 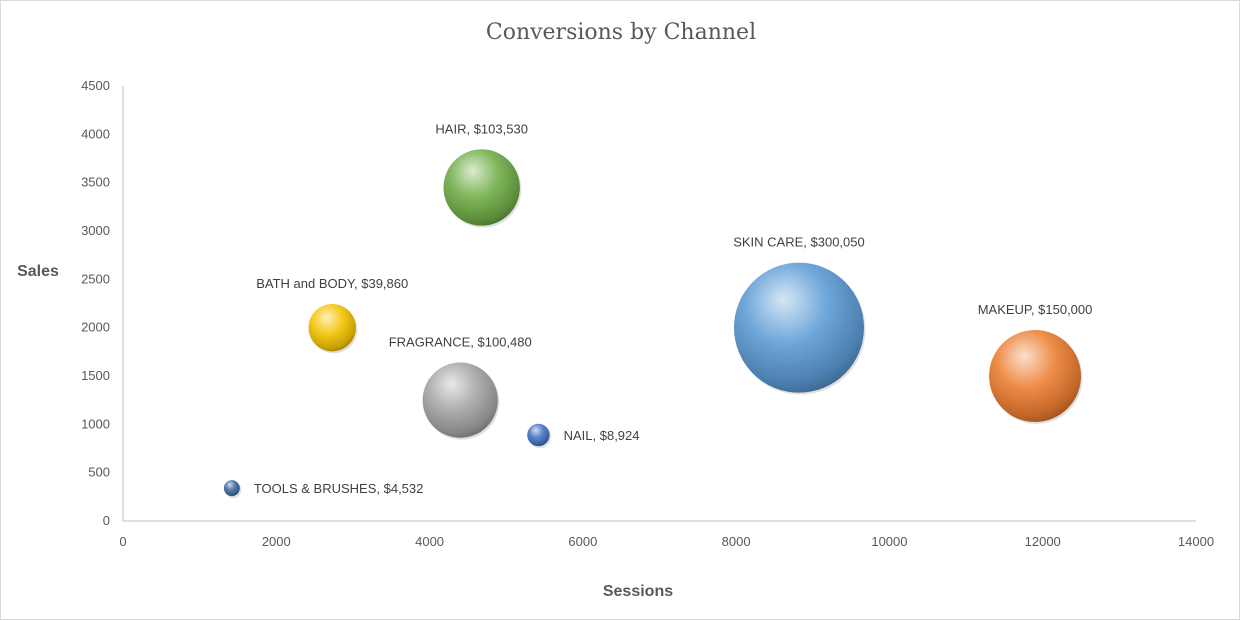 What do you see at coordinates (95, 182) in the screenshot?
I see `y-tick-label: 3500` at bounding box center [95, 182].